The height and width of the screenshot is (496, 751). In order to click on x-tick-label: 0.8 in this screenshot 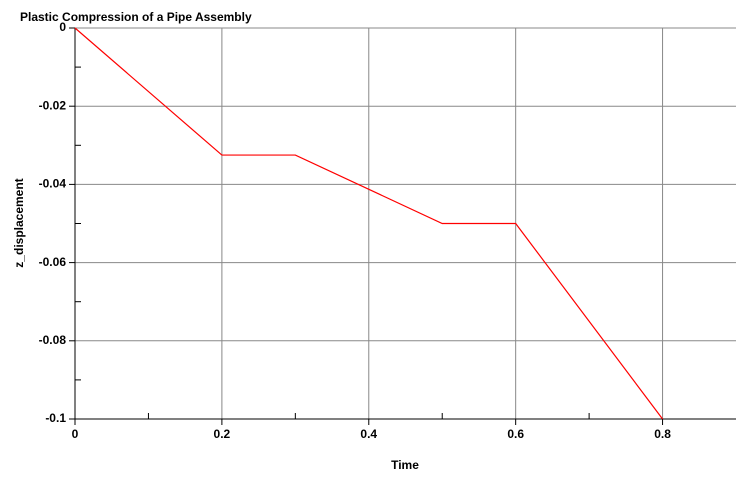, I will do `click(662, 434)`.